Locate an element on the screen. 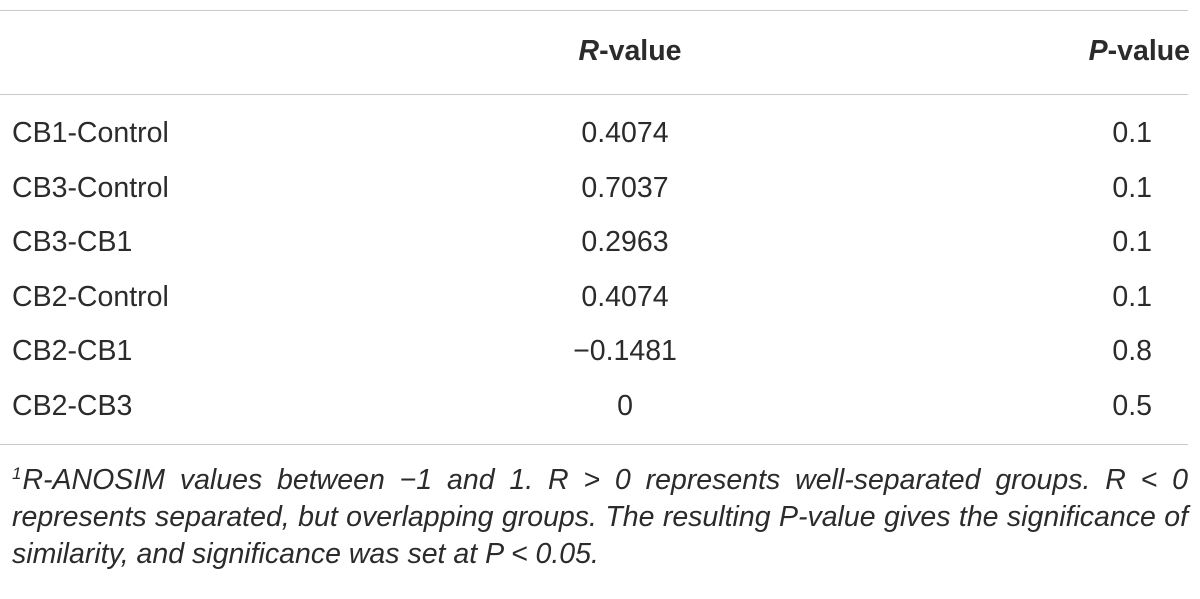 The width and height of the screenshot is (1200, 599). column-header-r-value: R-value is located at coordinates (630, 51).